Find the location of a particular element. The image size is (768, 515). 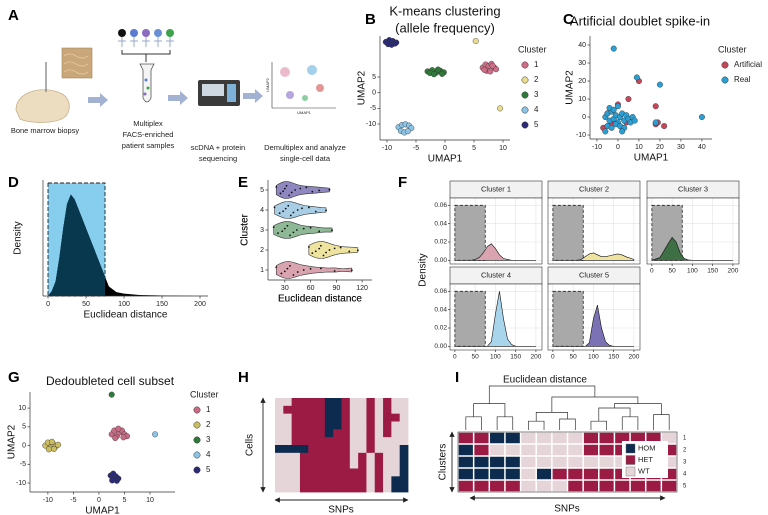

y-tick-label: 5 is located at coordinates (262, 190).